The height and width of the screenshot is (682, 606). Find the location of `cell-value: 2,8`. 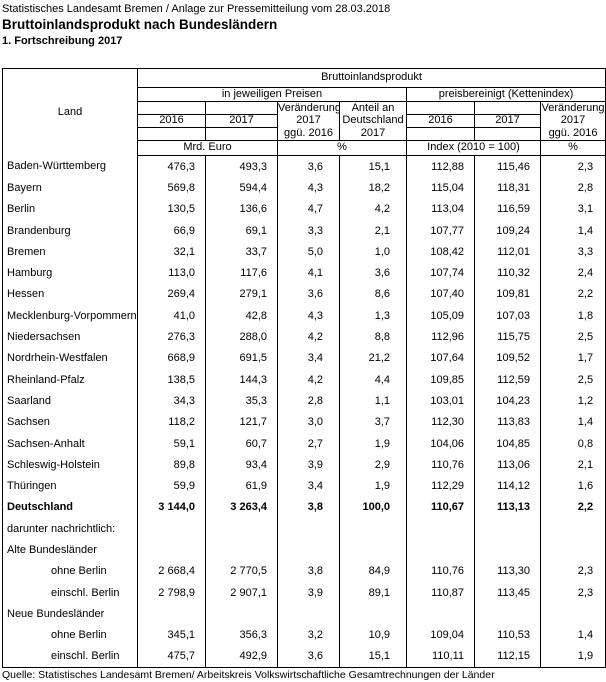

cell-value: 2,8 is located at coordinates (572, 188).